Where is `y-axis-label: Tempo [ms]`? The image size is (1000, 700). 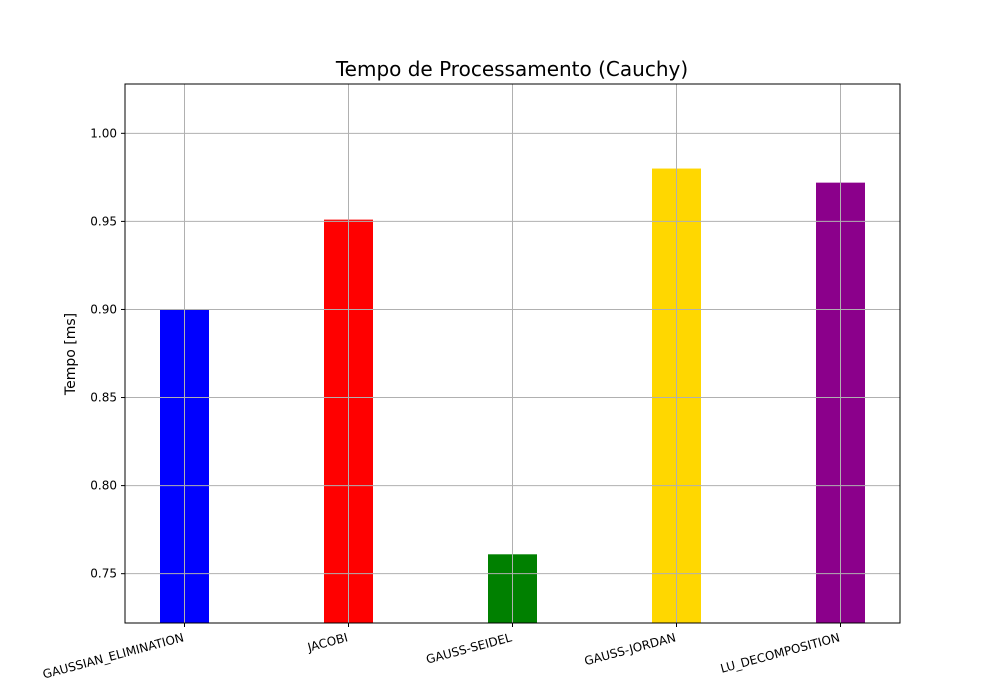 y-axis-label: Tempo [ms] is located at coordinates (71, 354).